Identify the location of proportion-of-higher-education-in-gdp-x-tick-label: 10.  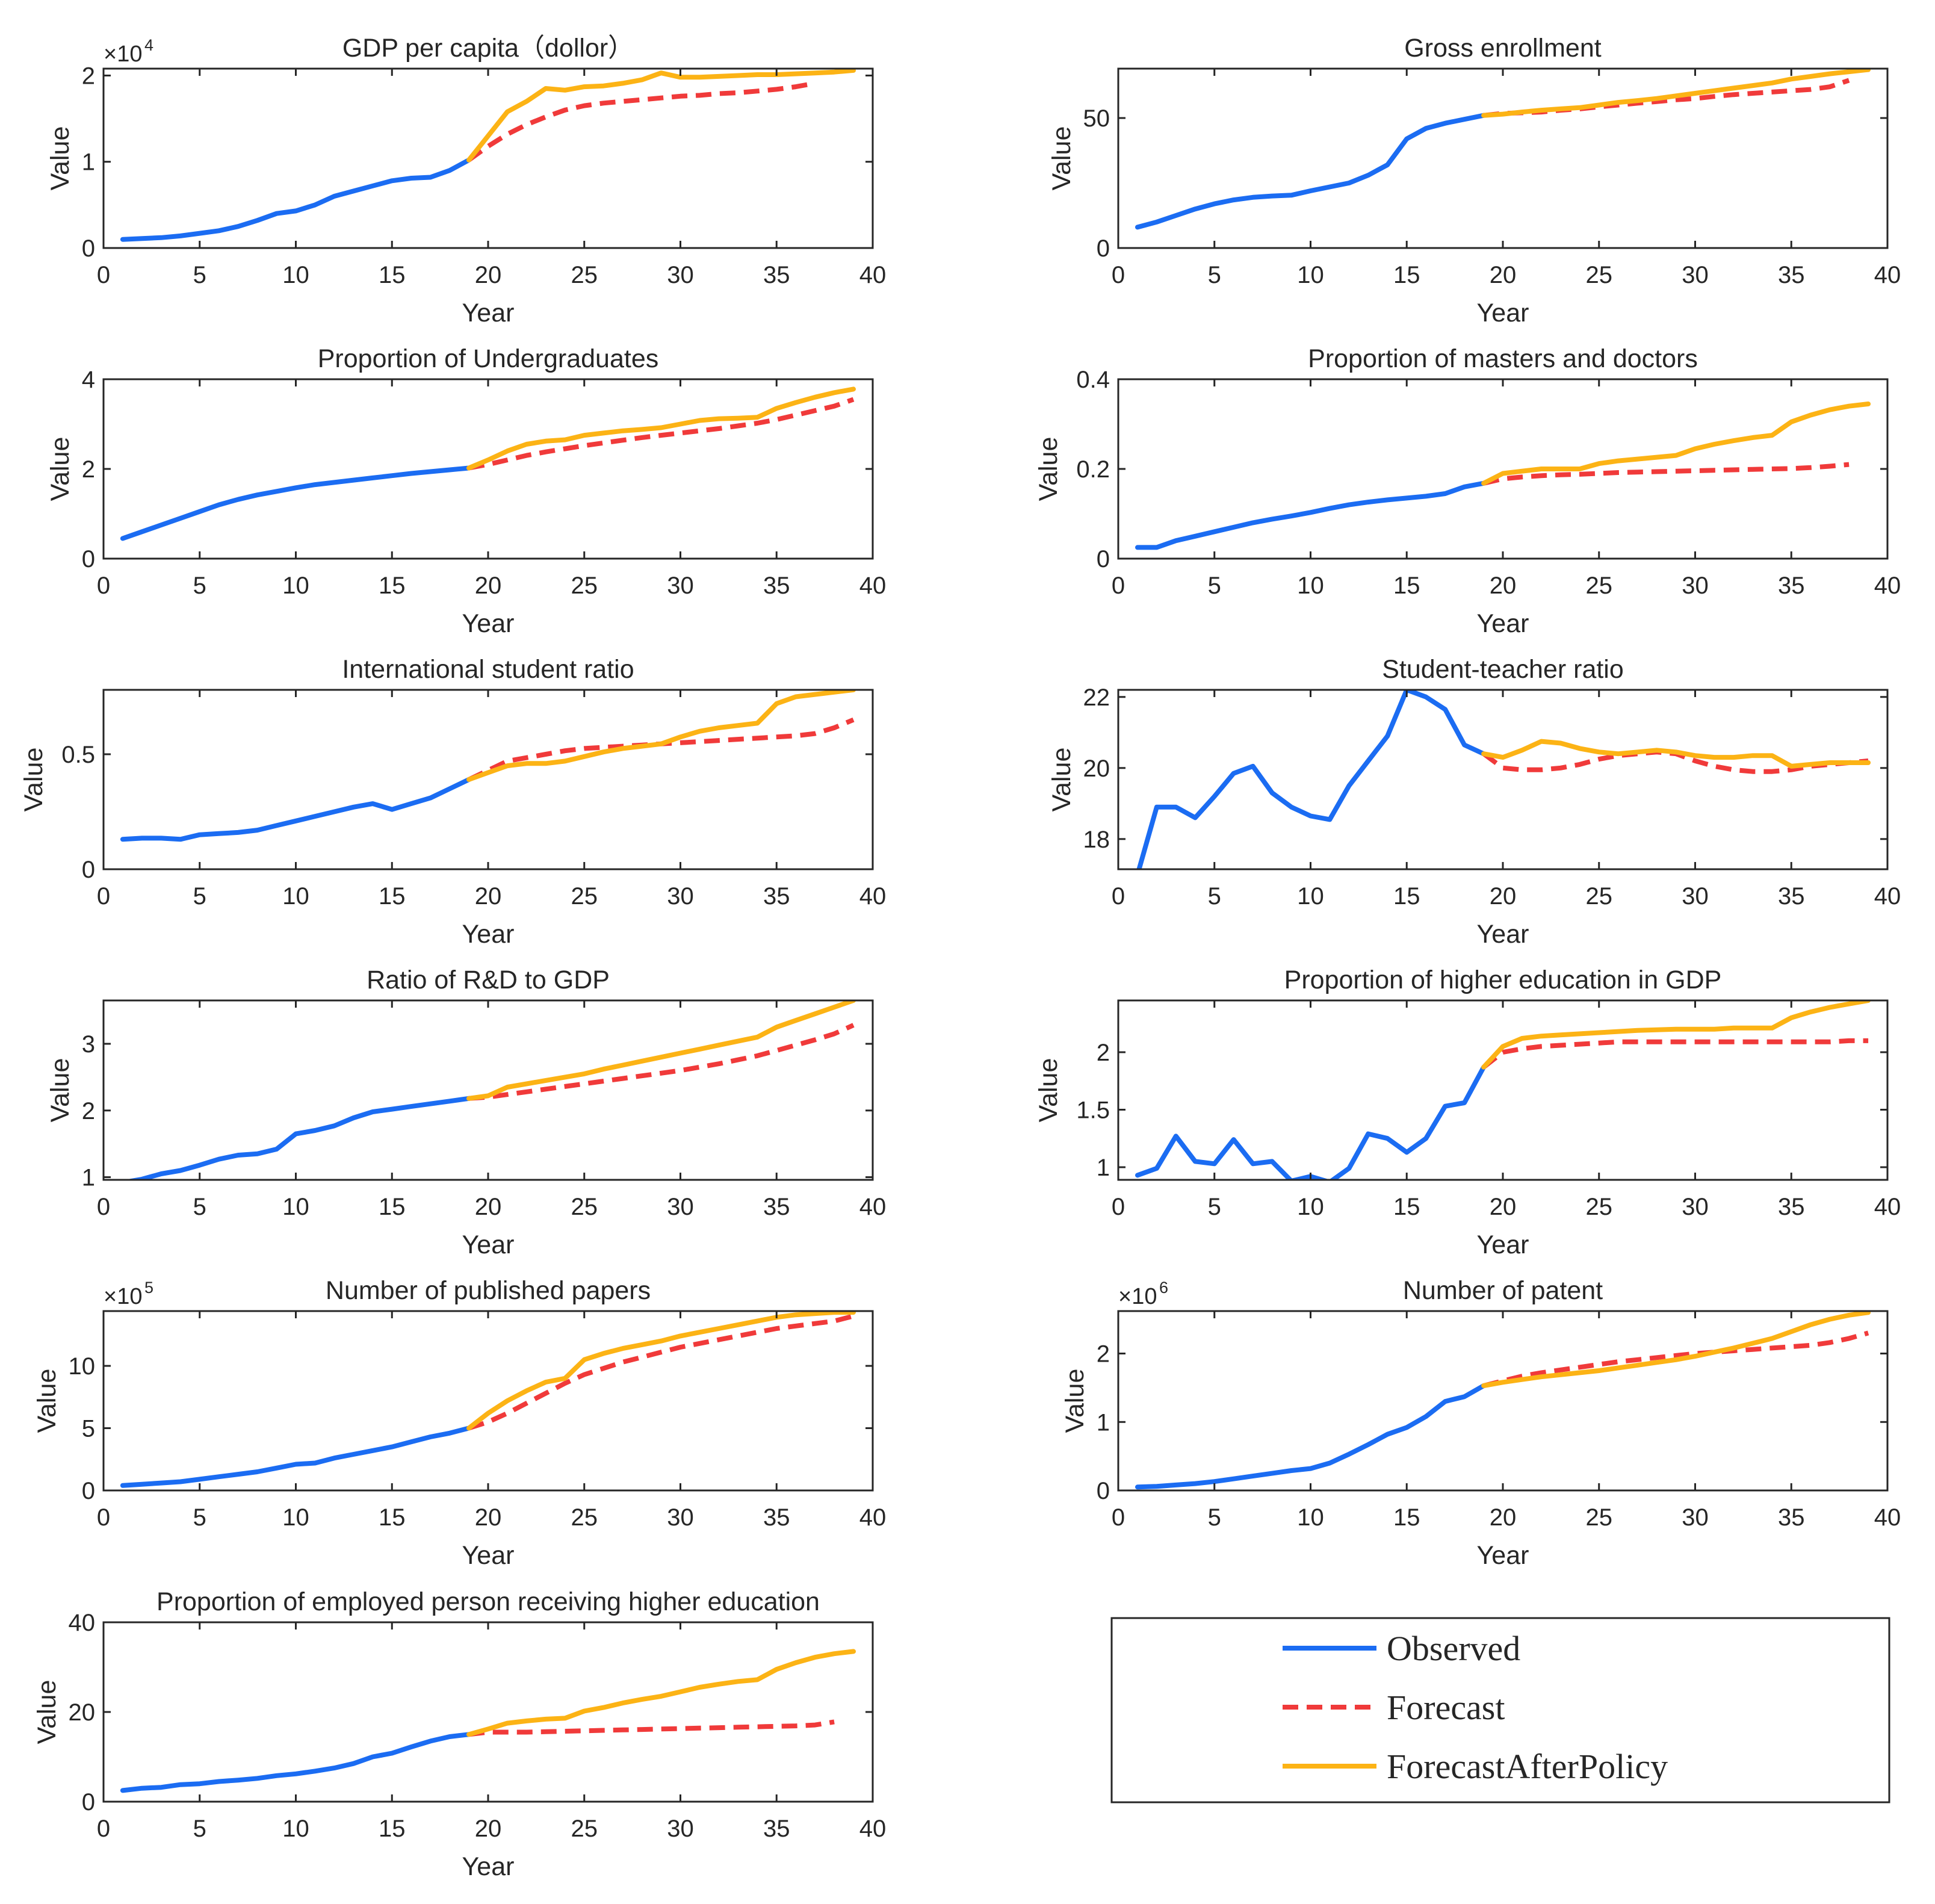
(1310, 1207).